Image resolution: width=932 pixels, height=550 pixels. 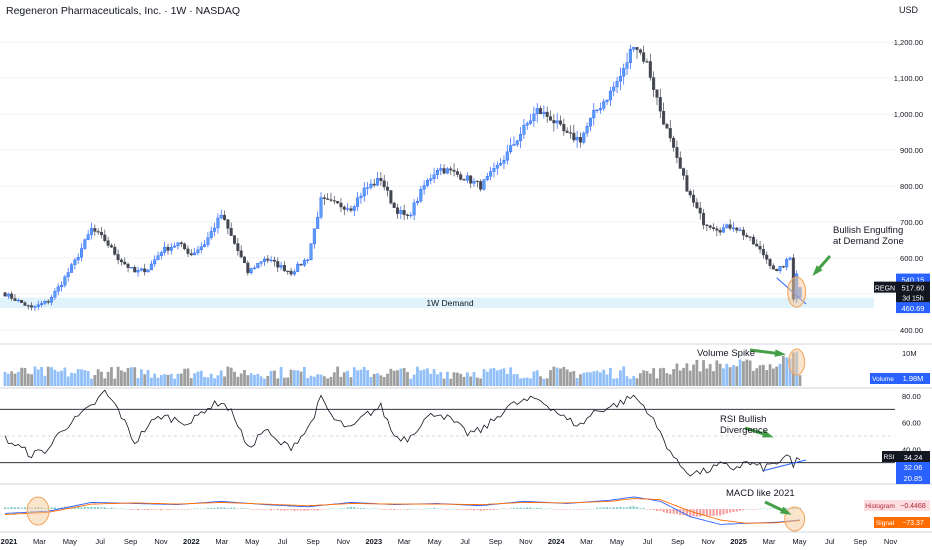 What do you see at coordinates (913, 457) in the screenshot?
I see `rsi-value-bg` at bounding box center [913, 457].